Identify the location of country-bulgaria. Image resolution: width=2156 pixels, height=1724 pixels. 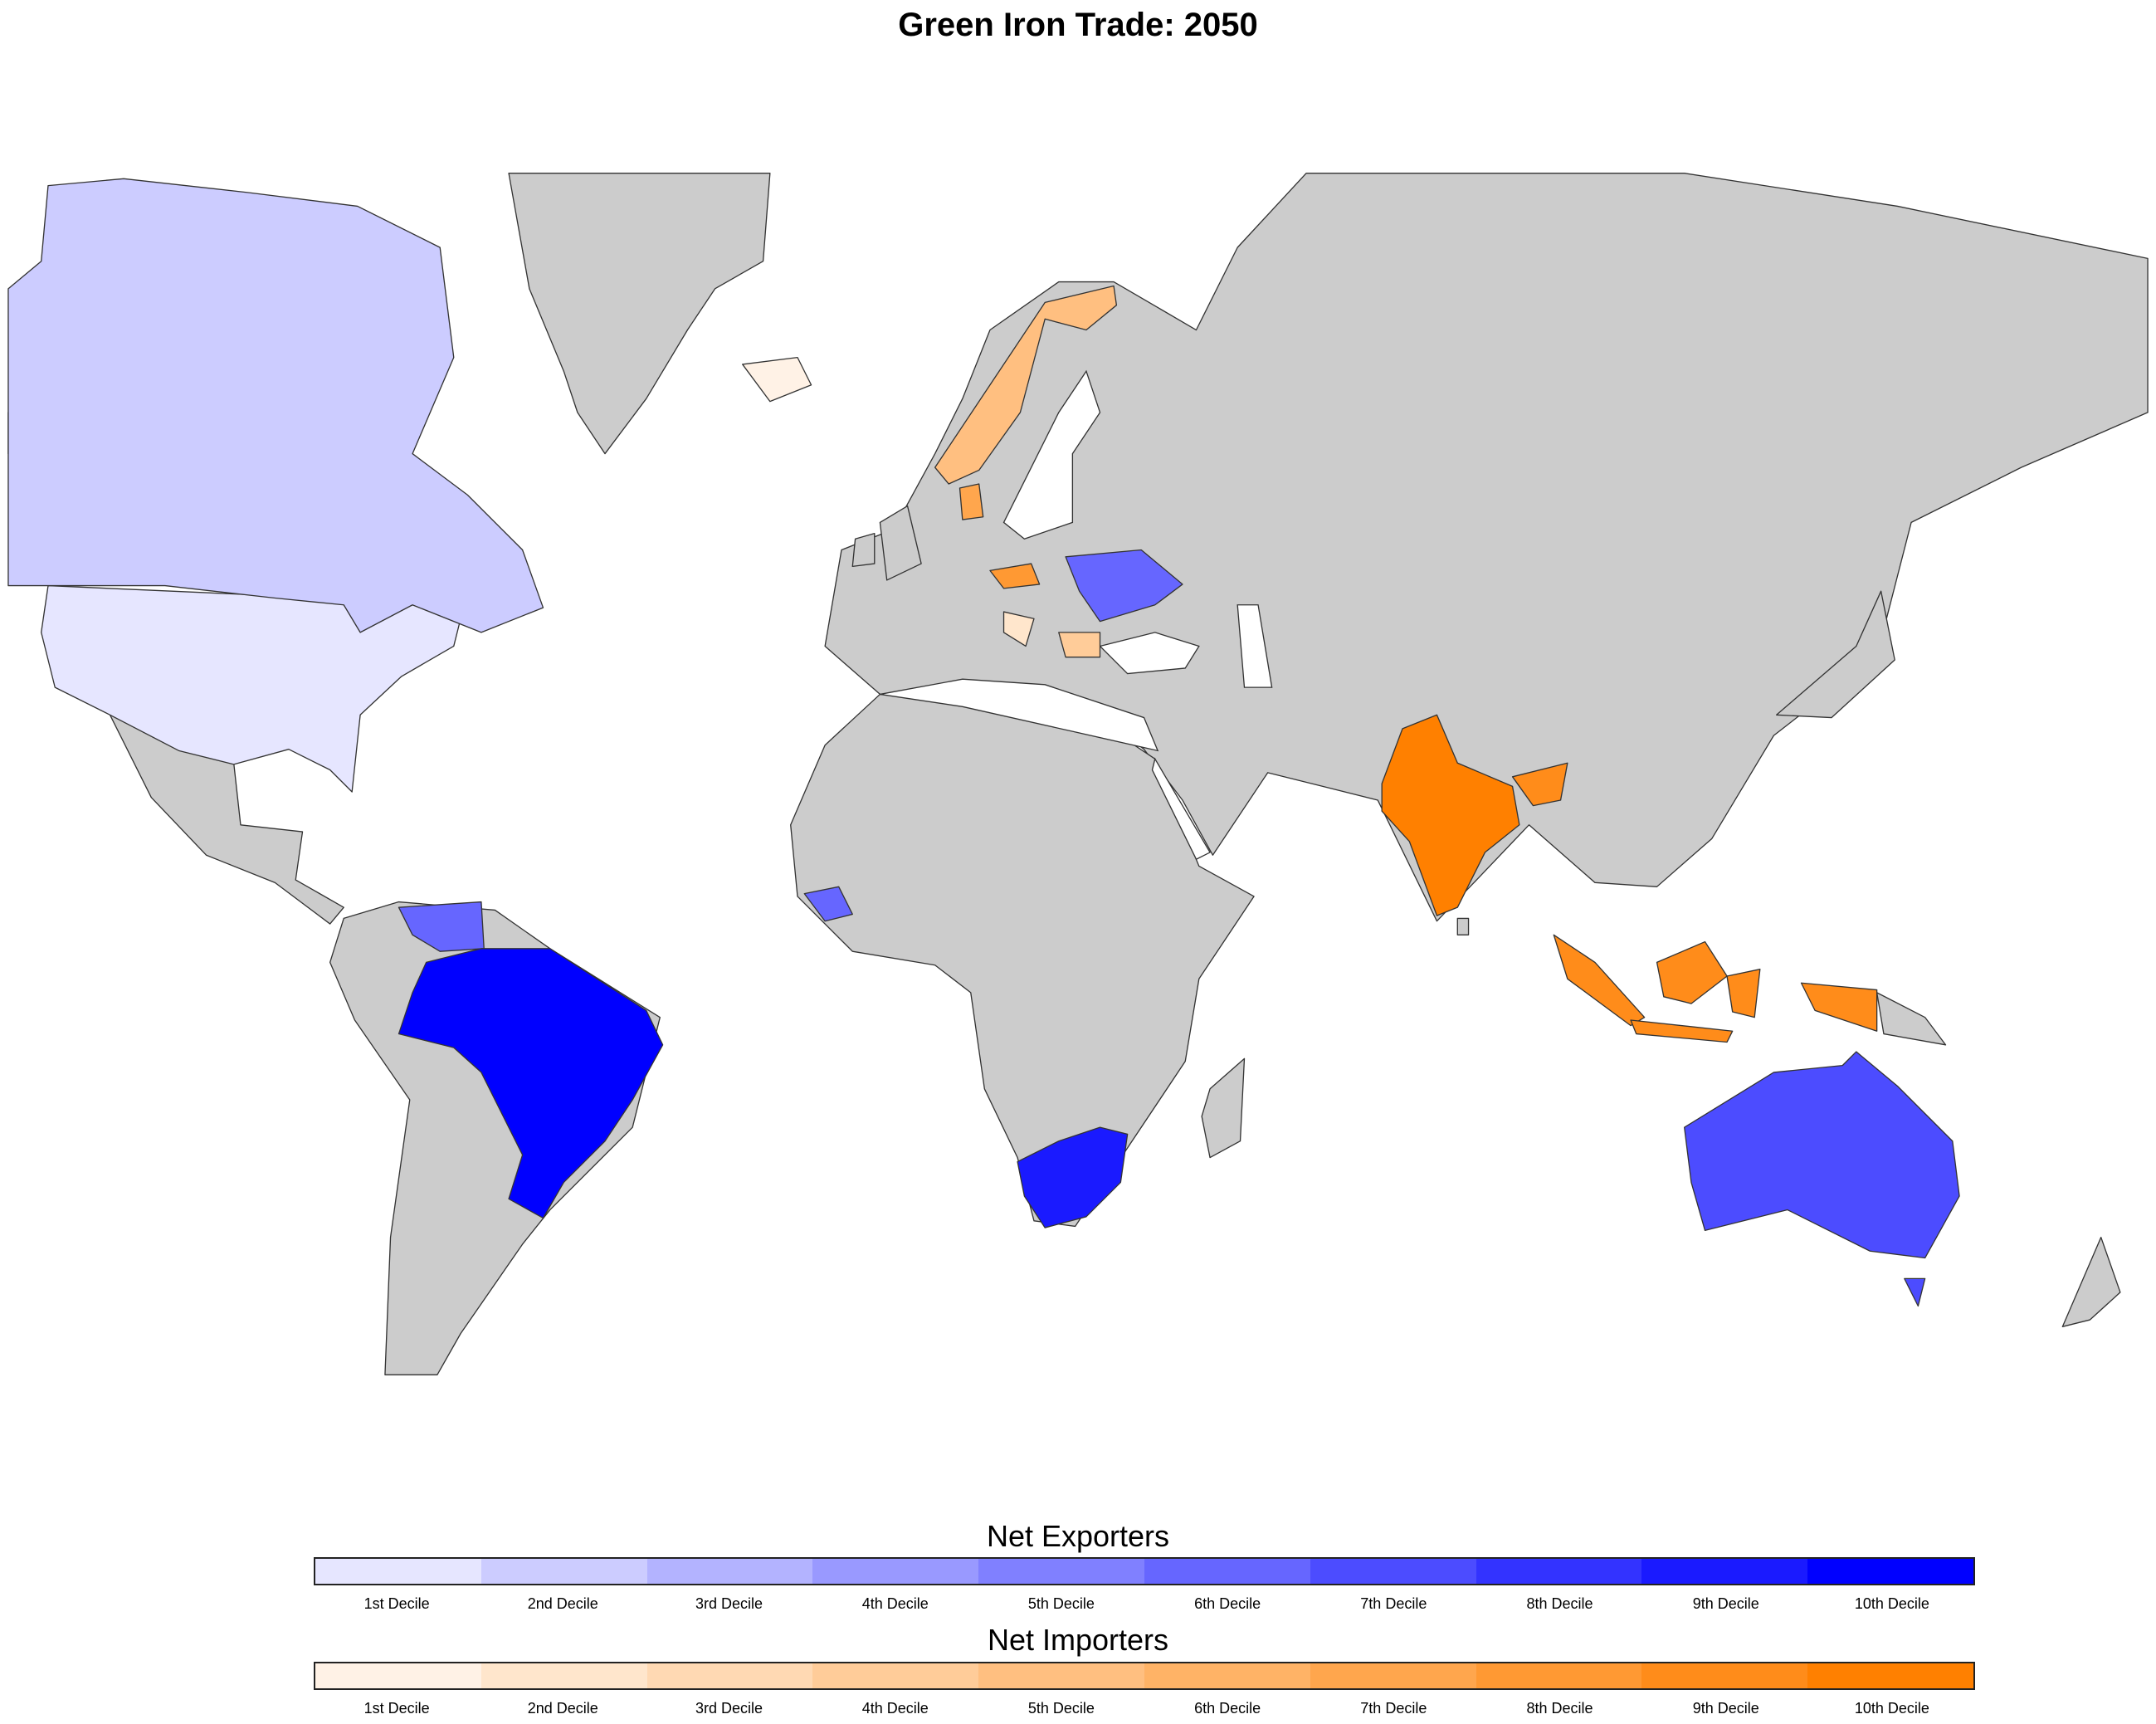
(1080, 645).